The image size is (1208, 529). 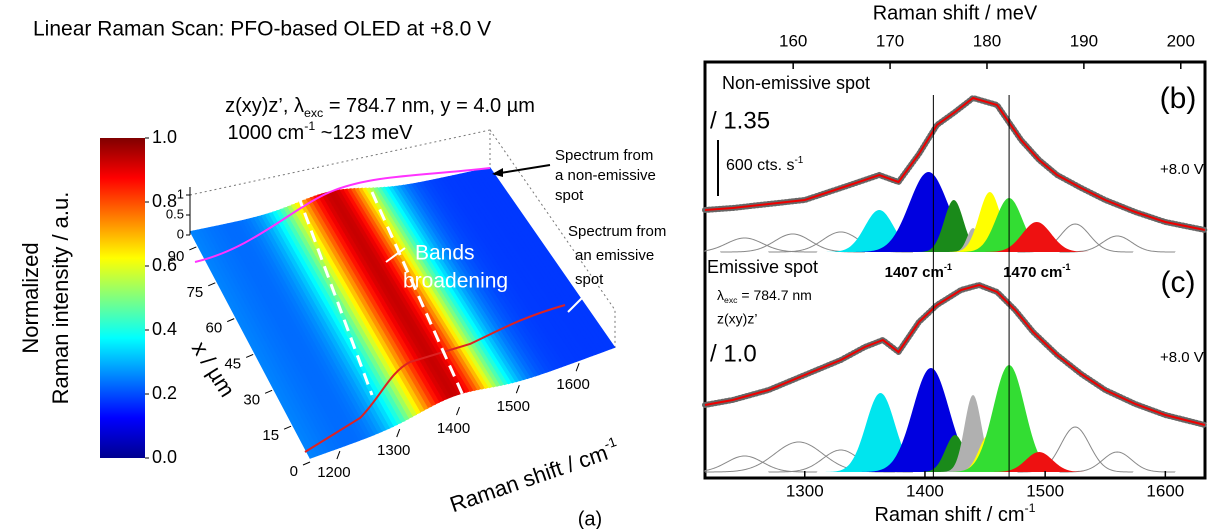 I want to click on x2-tick-label: 160, so click(x=793, y=40).